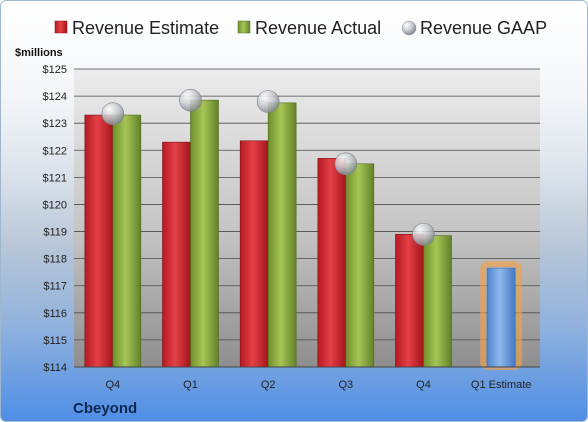 This screenshot has height=422, width=588. Describe the element at coordinates (483, 28) in the screenshot. I see `legend-label-revenue-gaap: Revenue GAAP` at that location.